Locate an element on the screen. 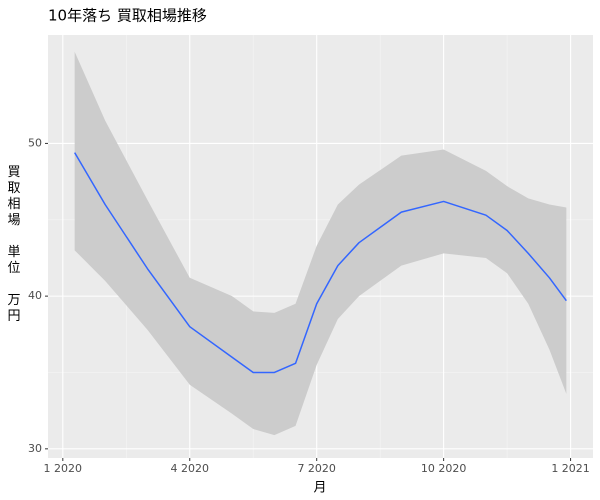  x-tick-label: 4 2020 is located at coordinates (190, 468).